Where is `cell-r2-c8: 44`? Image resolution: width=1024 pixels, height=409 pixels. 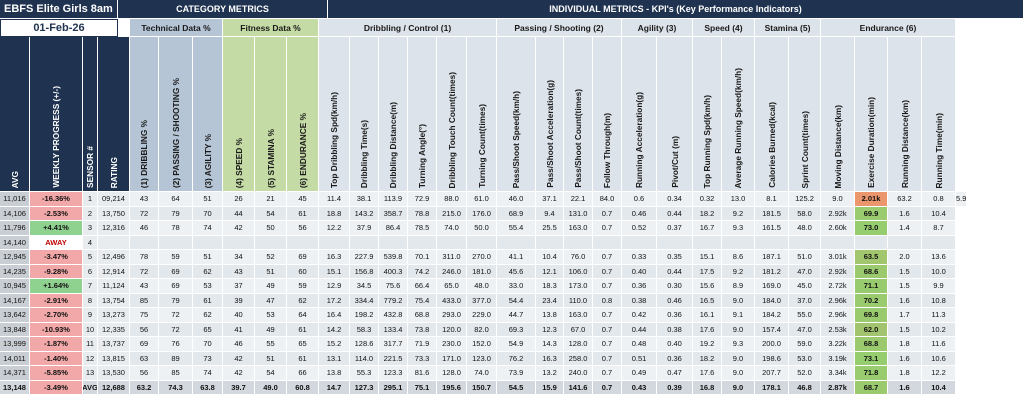 cell-r2-c8: 44 is located at coordinates (239, 213).